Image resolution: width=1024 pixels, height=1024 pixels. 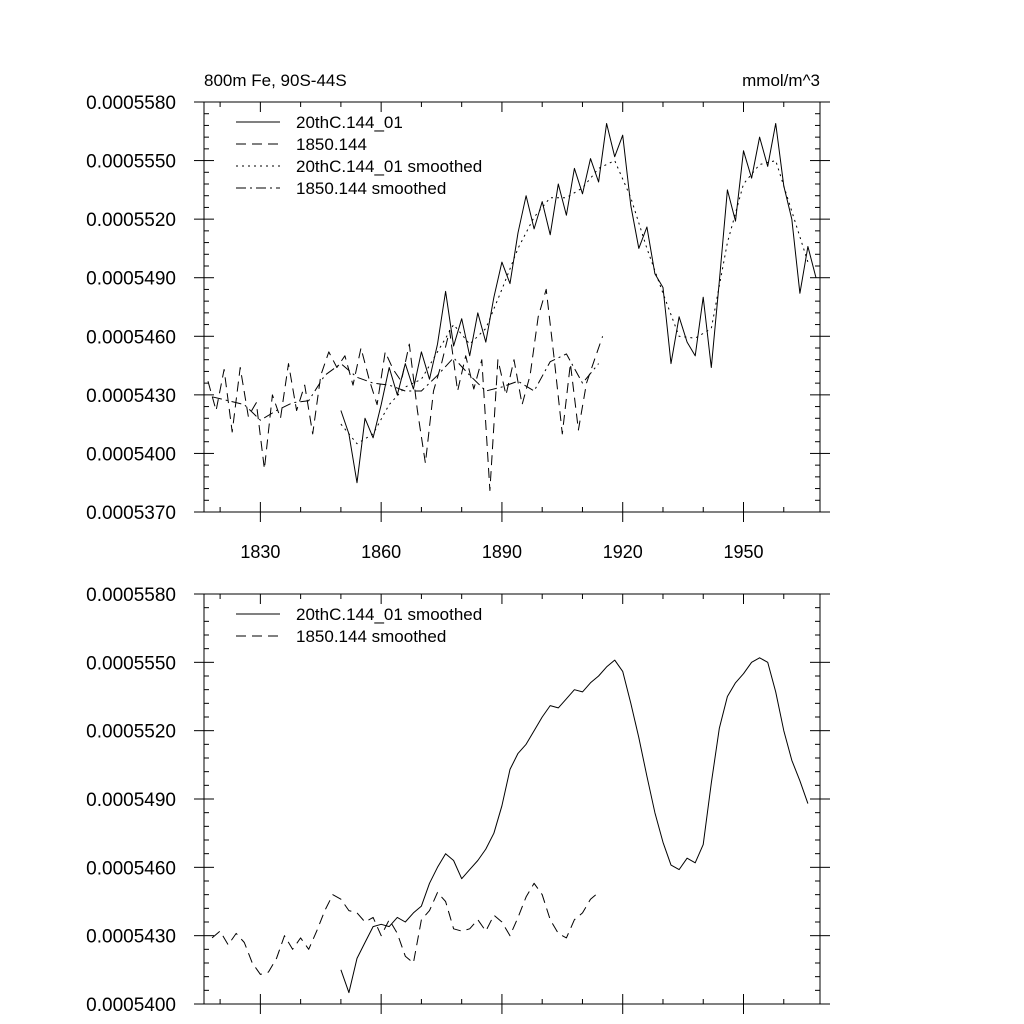 What do you see at coordinates (743, 552) in the screenshot?
I see `x-tick-label: 1950` at bounding box center [743, 552].